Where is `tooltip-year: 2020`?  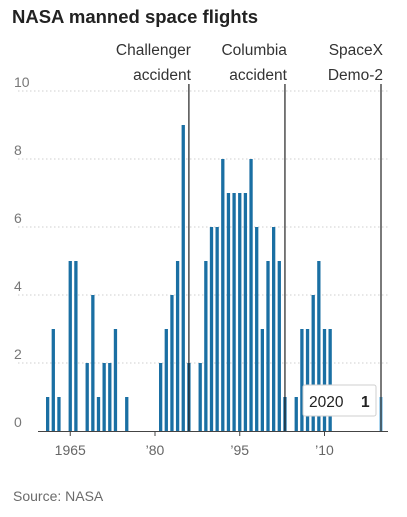 tooltip-year: 2020 is located at coordinates (326, 402).